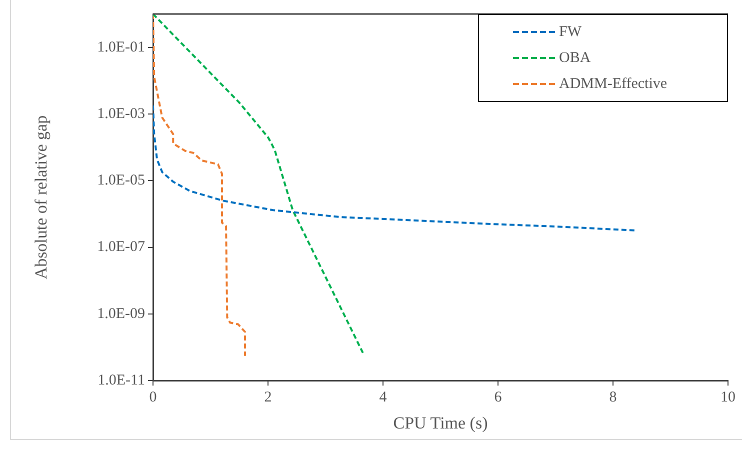 This screenshot has height=472, width=742. What do you see at coordinates (613, 84) in the screenshot?
I see `legend-label: ADMM-Effective` at bounding box center [613, 84].